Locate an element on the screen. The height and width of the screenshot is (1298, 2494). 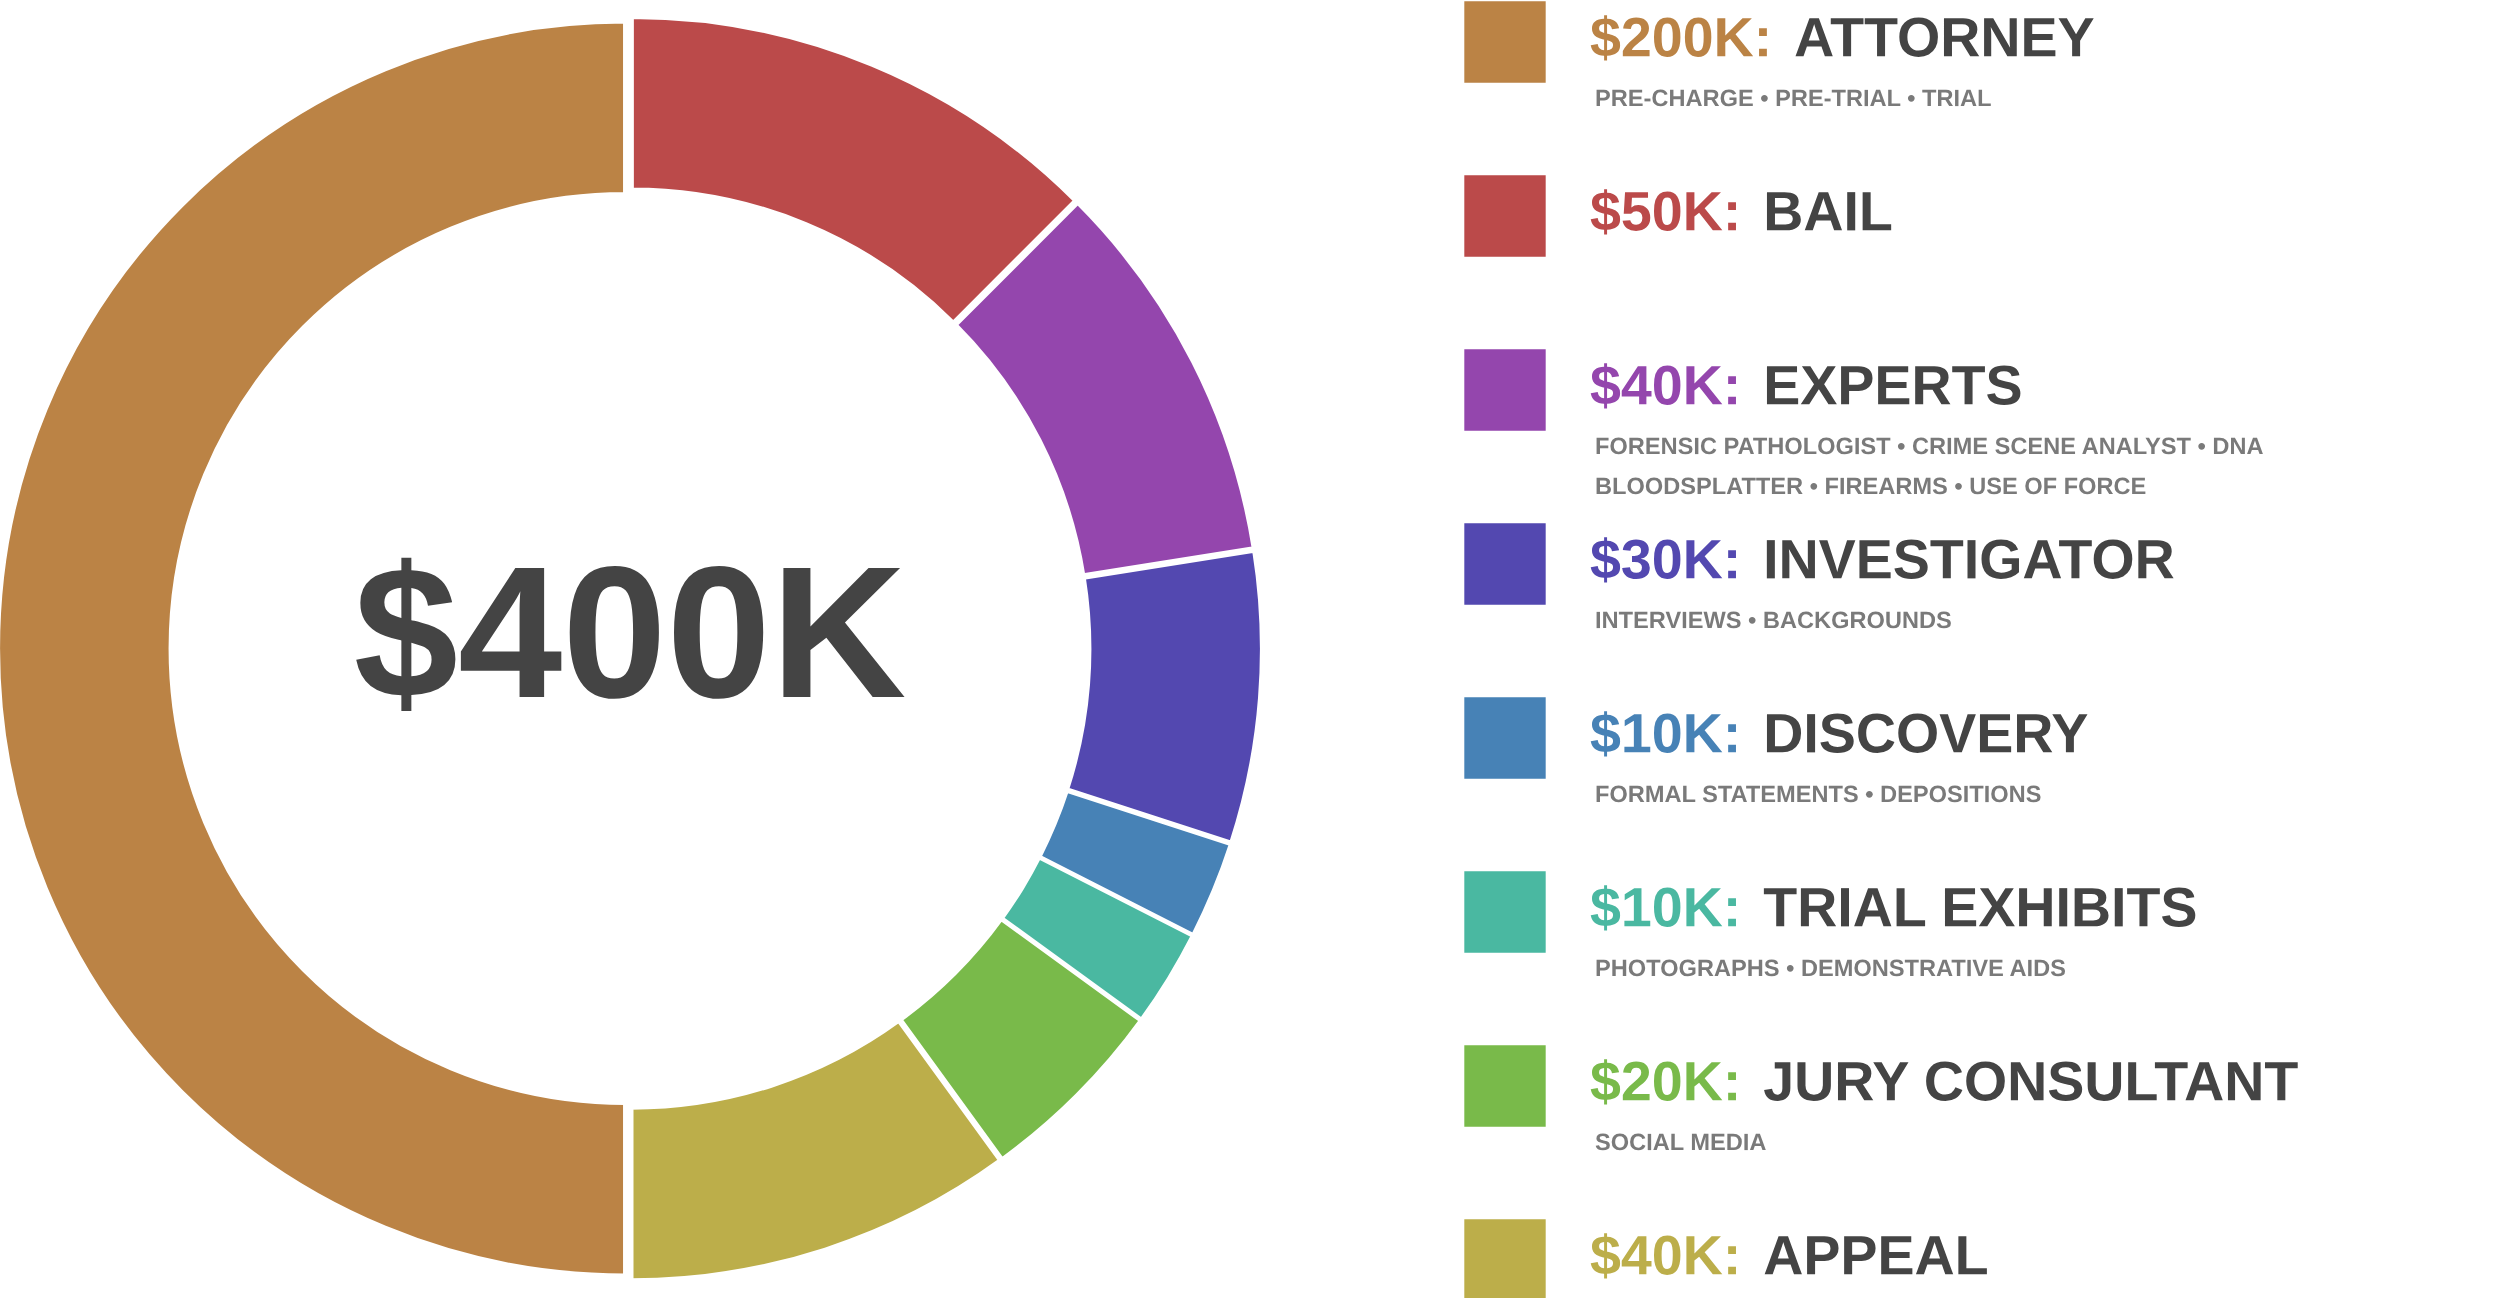
legend-label: $40K: EXPERTS FORENSIC PATHOLOGIST • CRIME SCENE ANALYST • DNA BLOODSPLATTER • FIREARMS • USE OF FORCE is located at coordinates (1926, 429).